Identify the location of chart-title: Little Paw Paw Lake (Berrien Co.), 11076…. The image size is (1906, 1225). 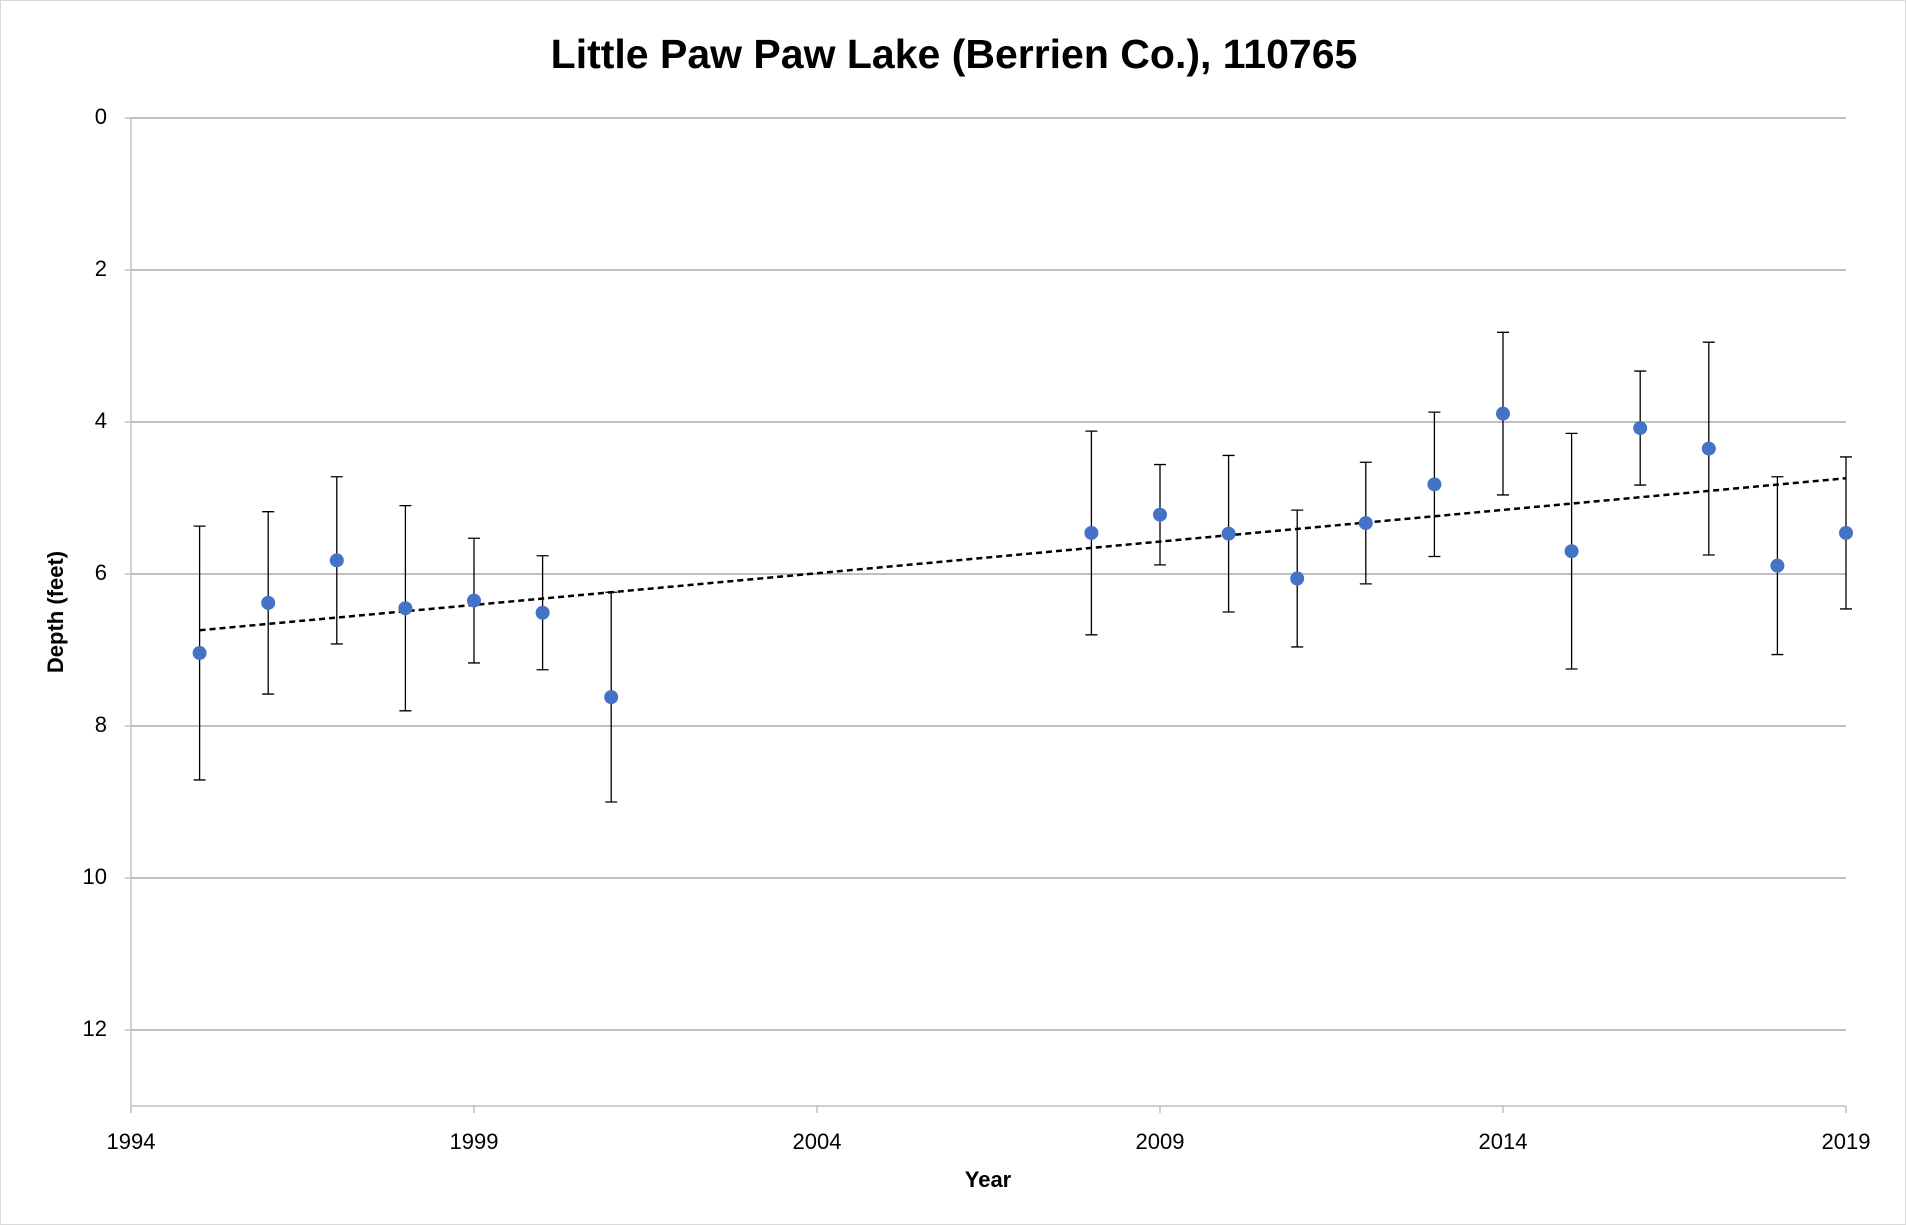
(954, 54).